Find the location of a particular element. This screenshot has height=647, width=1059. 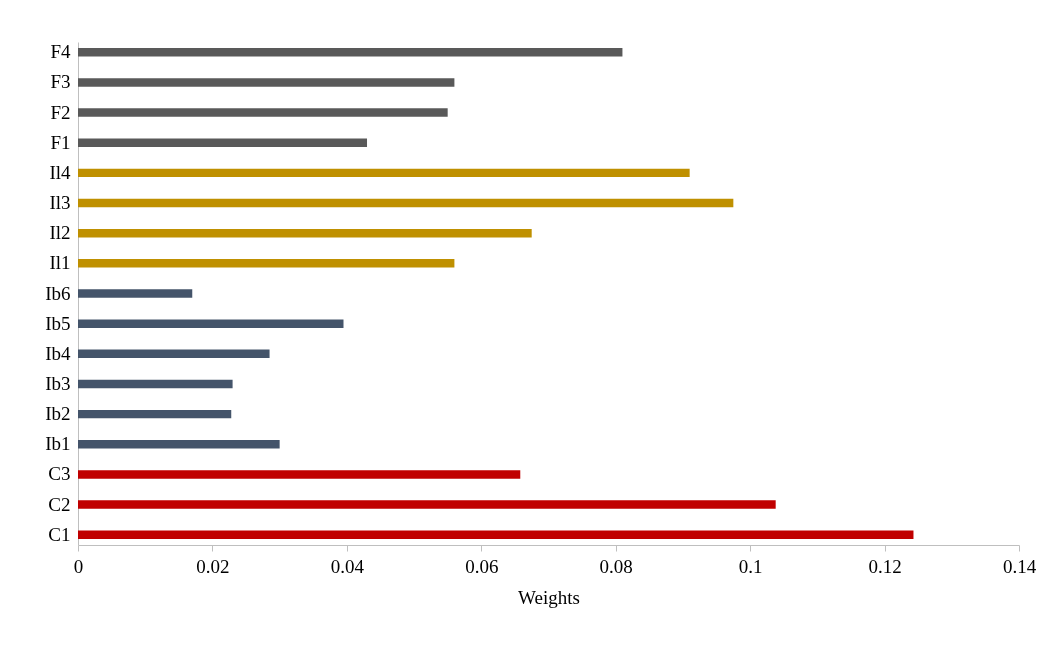

y-tick-label: Ib3 is located at coordinates (58, 383).